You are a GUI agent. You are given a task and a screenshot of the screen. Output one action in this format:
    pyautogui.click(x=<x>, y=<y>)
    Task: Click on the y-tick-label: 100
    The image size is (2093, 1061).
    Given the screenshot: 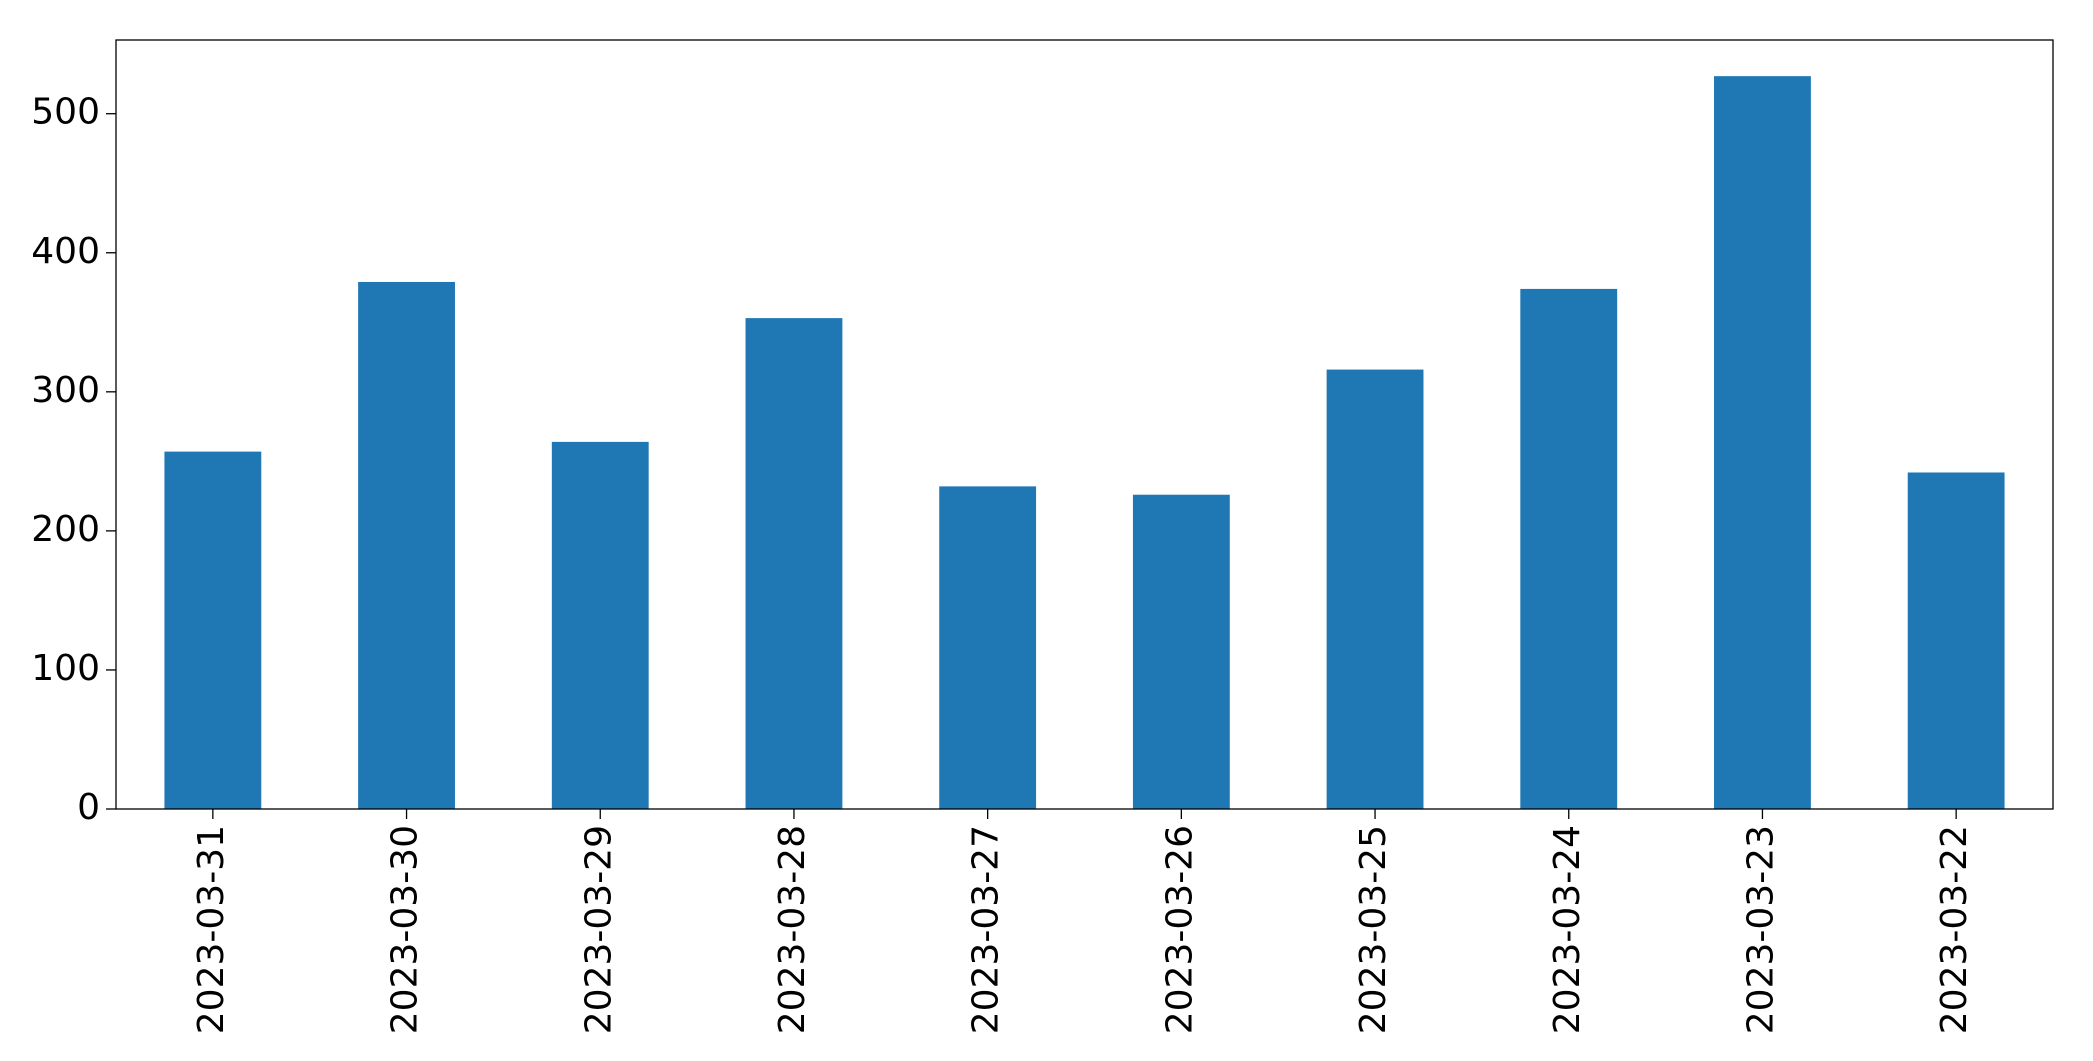 What is the action you would take?
    pyautogui.click(x=65, y=668)
    